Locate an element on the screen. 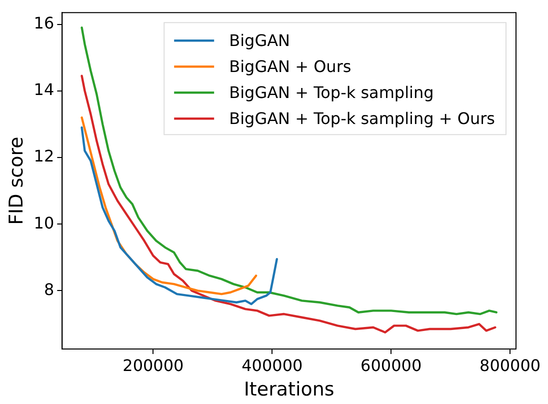 This screenshot has width=548, height=404. y-tick-label: 14 is located at coordinates (44, 90).